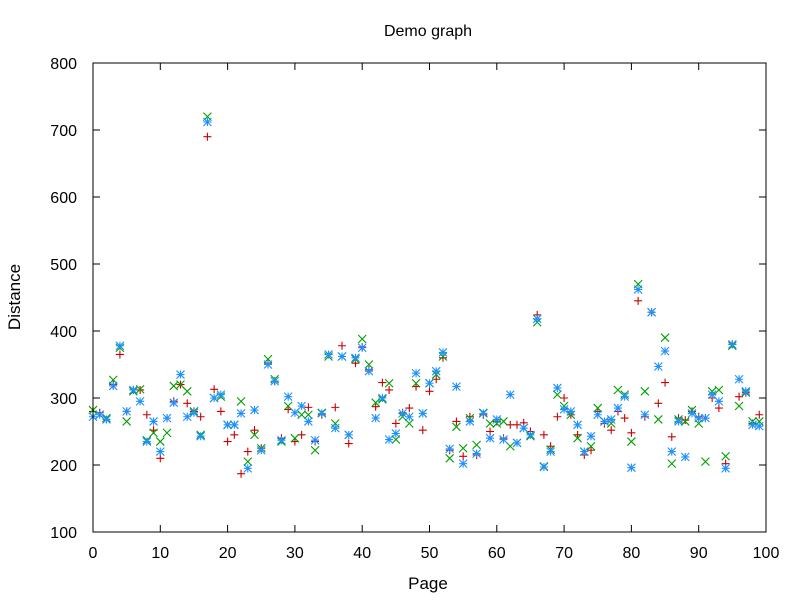  Describe the element at coordinates (63, 131) in the screenshot. I see `y-tick-label: 700` at that location.